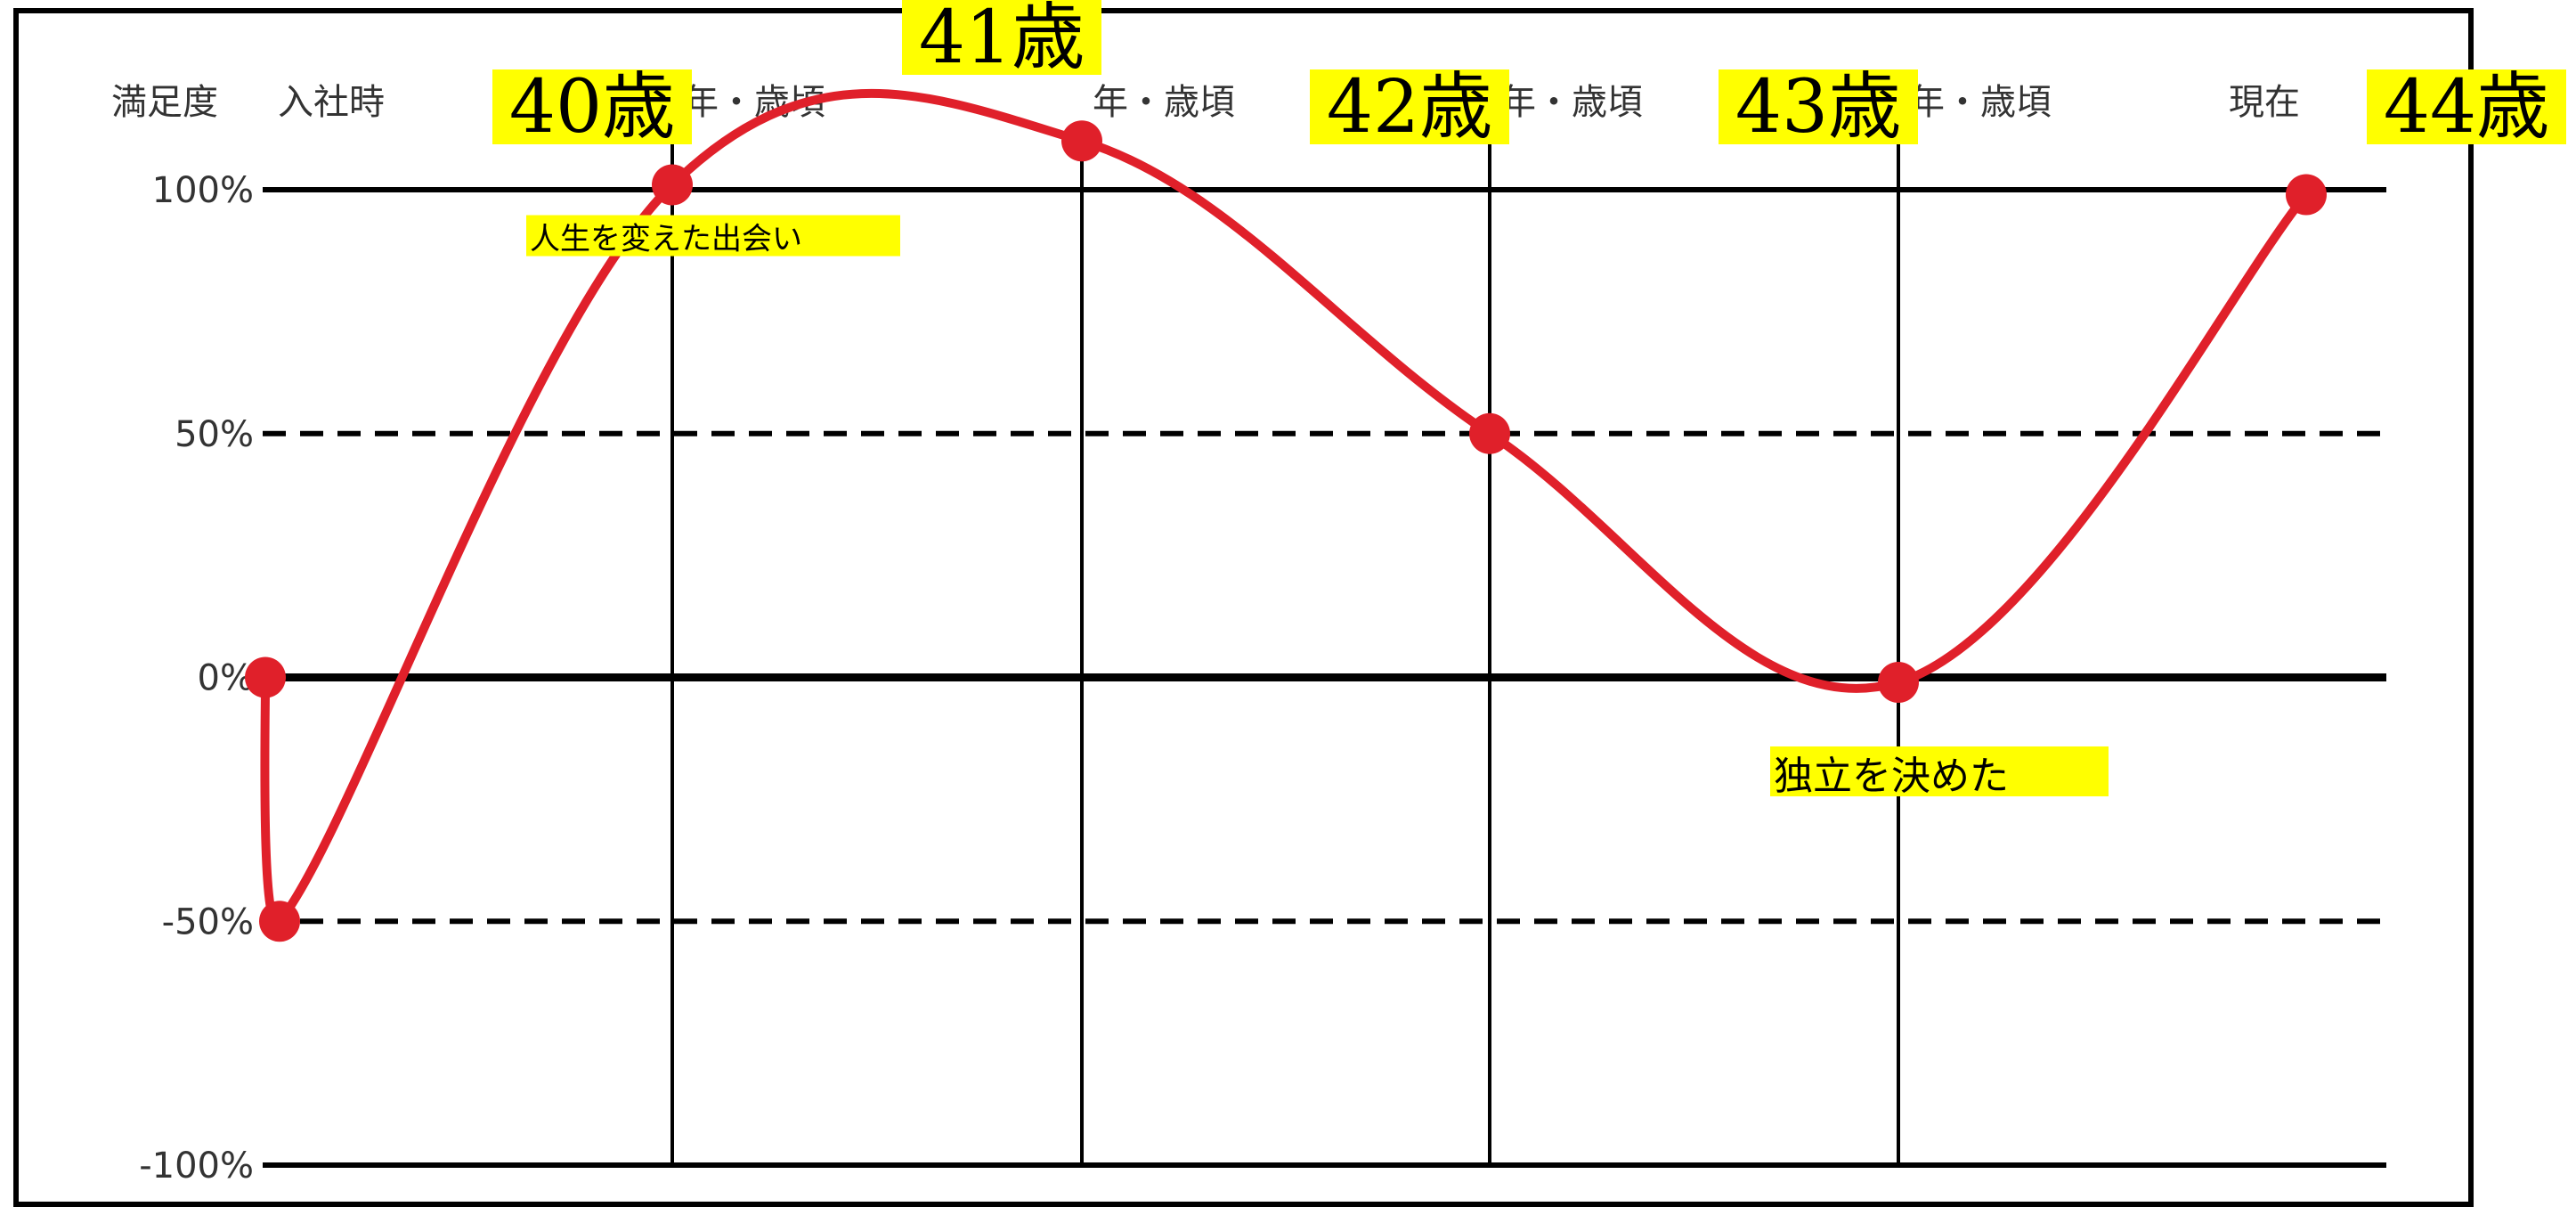  I want to click on age-label: 42歳, so click(1409, 107).